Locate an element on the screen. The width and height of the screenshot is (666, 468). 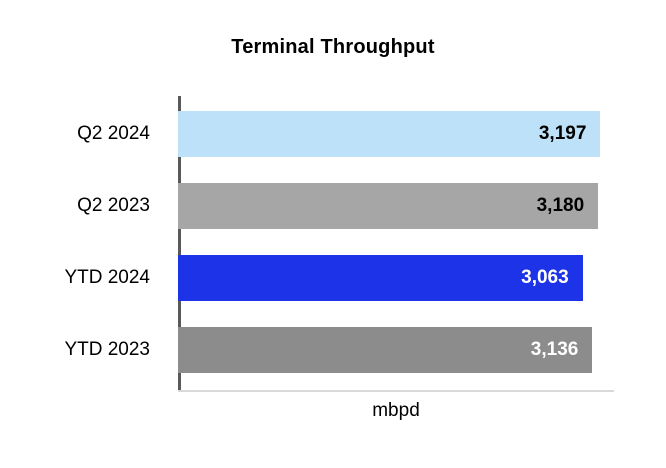
bar-value-label: 3,136 is located at coordinates (554, 349).